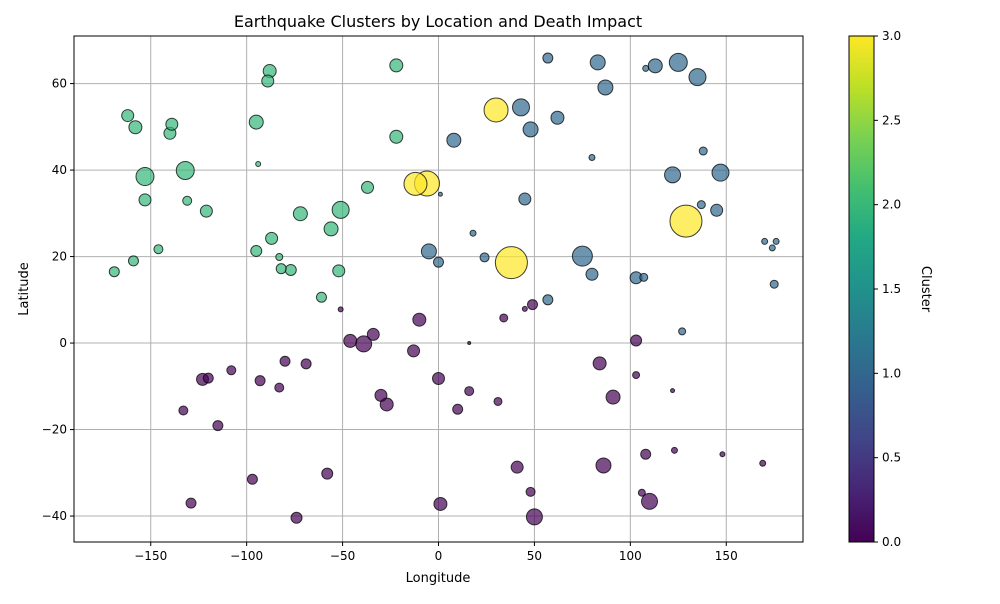  What do you see at coordinates (24, 289) in the screenshot?
I see `y-axis-label: Latitude` at bounding box center [24, 289].